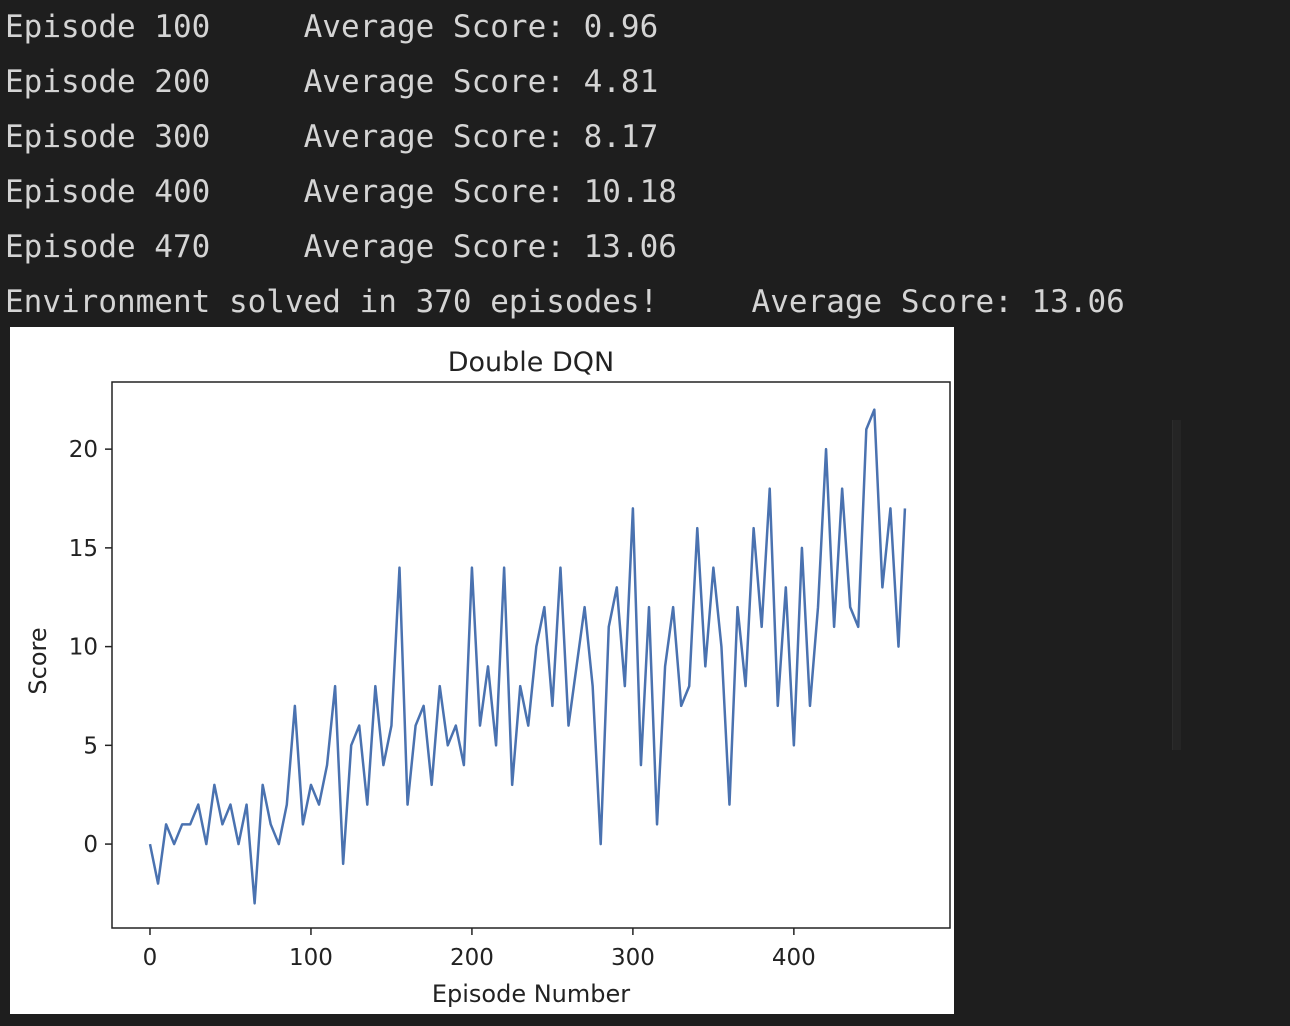 The height and width of the screenshot is (1026, 1290). Describe the element at coordinates (83, 648) in the screenshot. I see `y-tick-label: 10` at that location.